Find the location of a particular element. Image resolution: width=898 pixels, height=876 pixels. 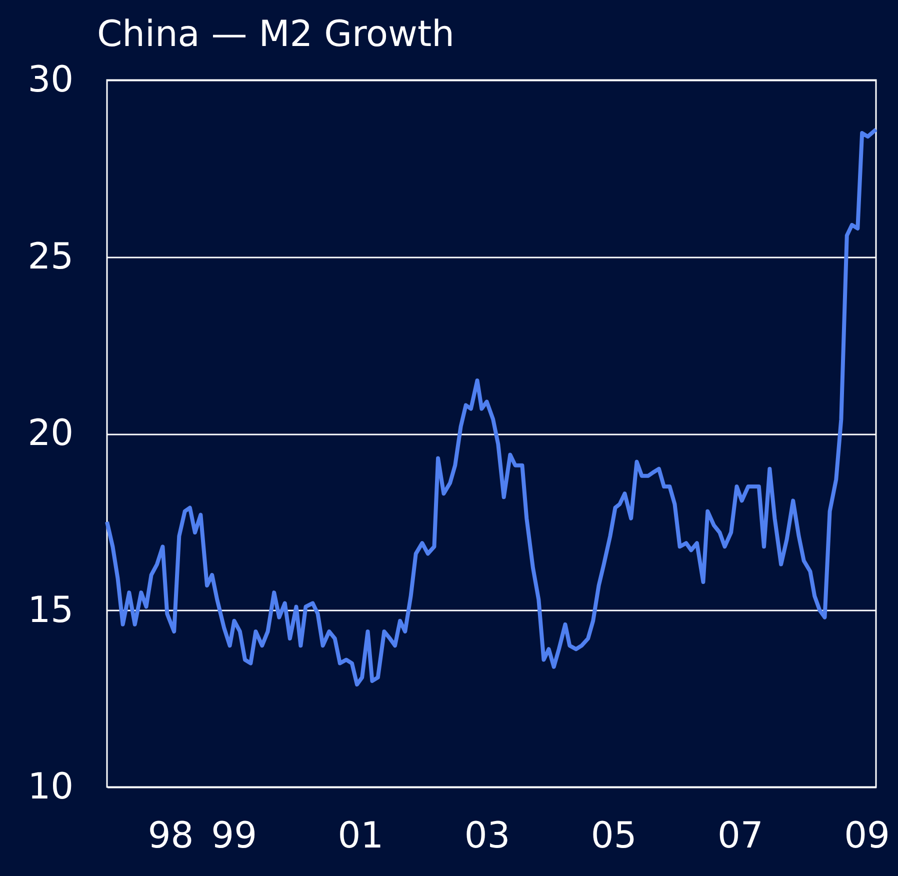

x-tick-label: 07 is located at coordinates (741, 836).